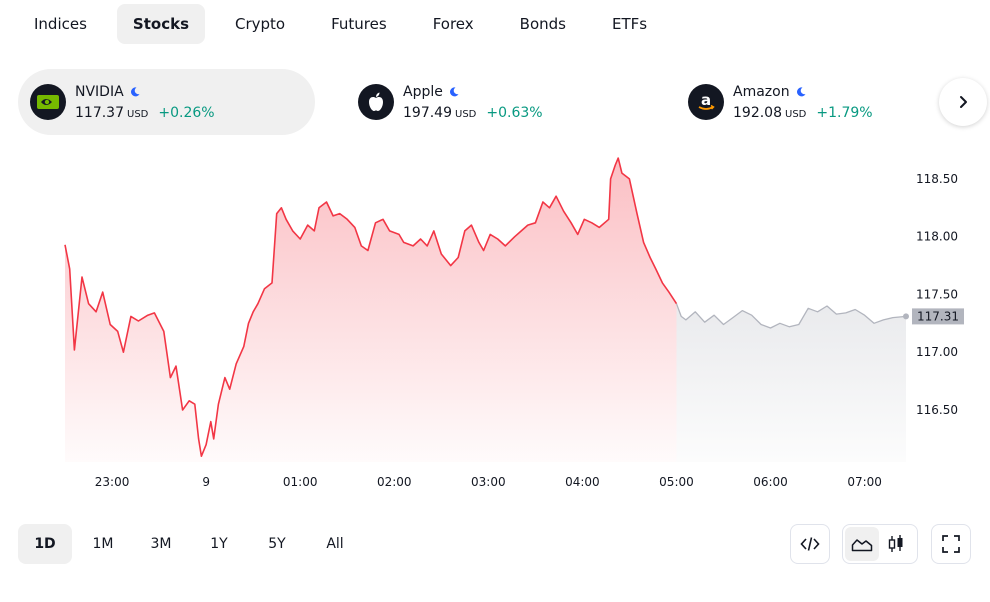 The height and width of the screenshot is (602, 990). Describe the element at coordinates (300, 482) in the screenshot. I see `x-tick-label: 01:00` at that location.